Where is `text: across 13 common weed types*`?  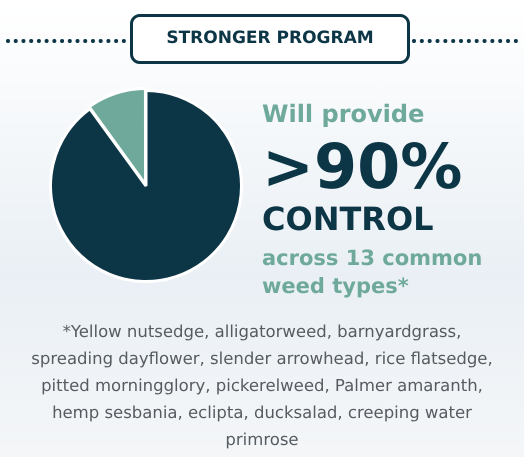 text: across 13 common weed types* is located at coordinates (373, 272).